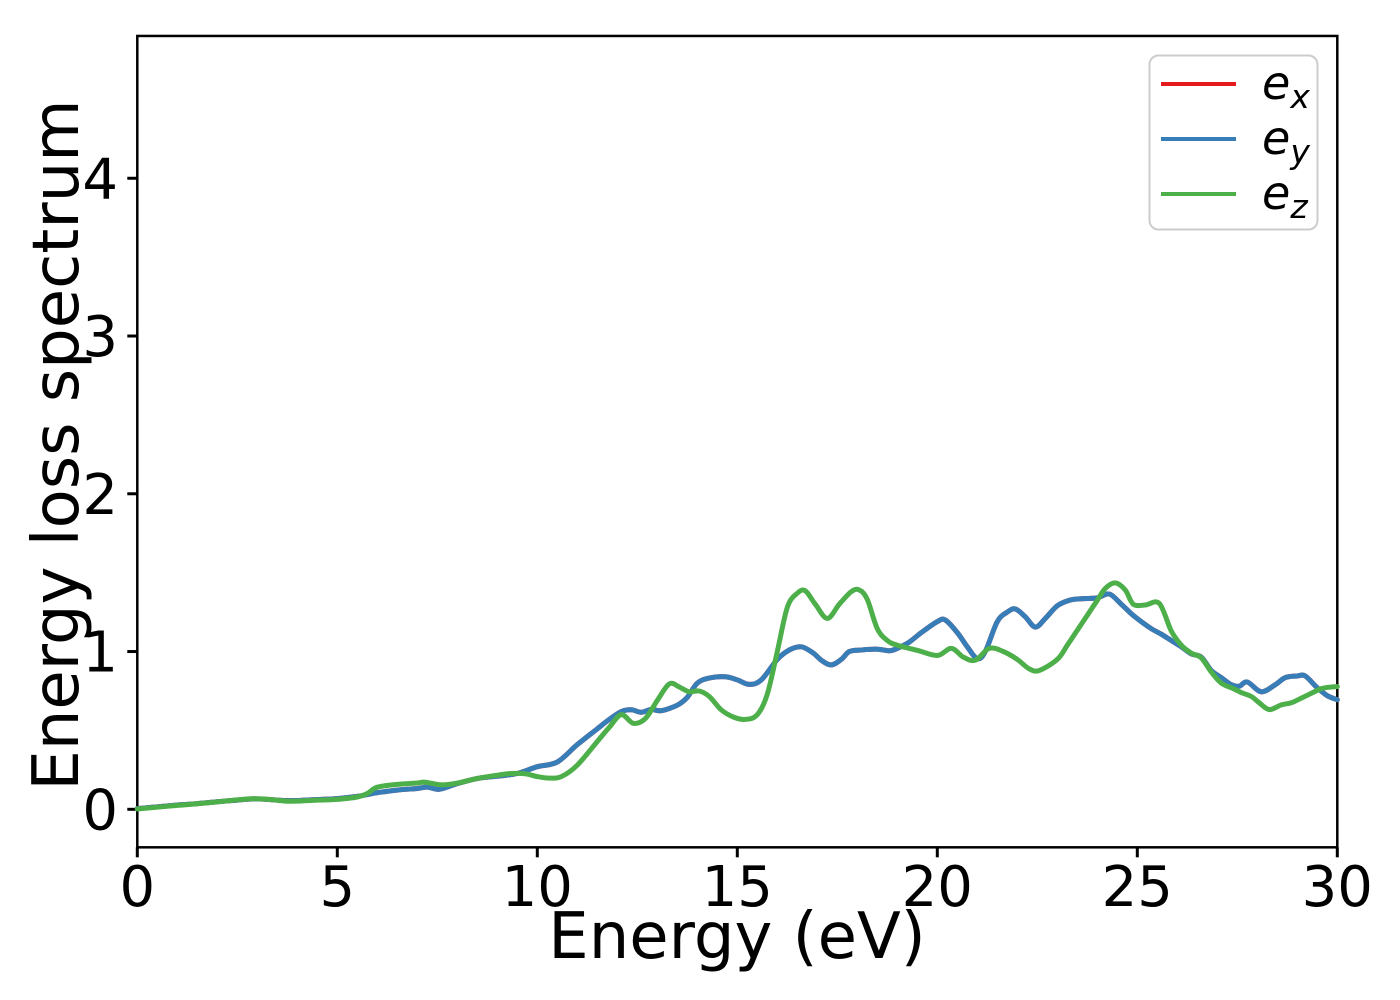 The image size is (1400, 1000). Describe the element at coordinates (137, 887) in the screenshot. I see `x-tick-label: 0` at that location.